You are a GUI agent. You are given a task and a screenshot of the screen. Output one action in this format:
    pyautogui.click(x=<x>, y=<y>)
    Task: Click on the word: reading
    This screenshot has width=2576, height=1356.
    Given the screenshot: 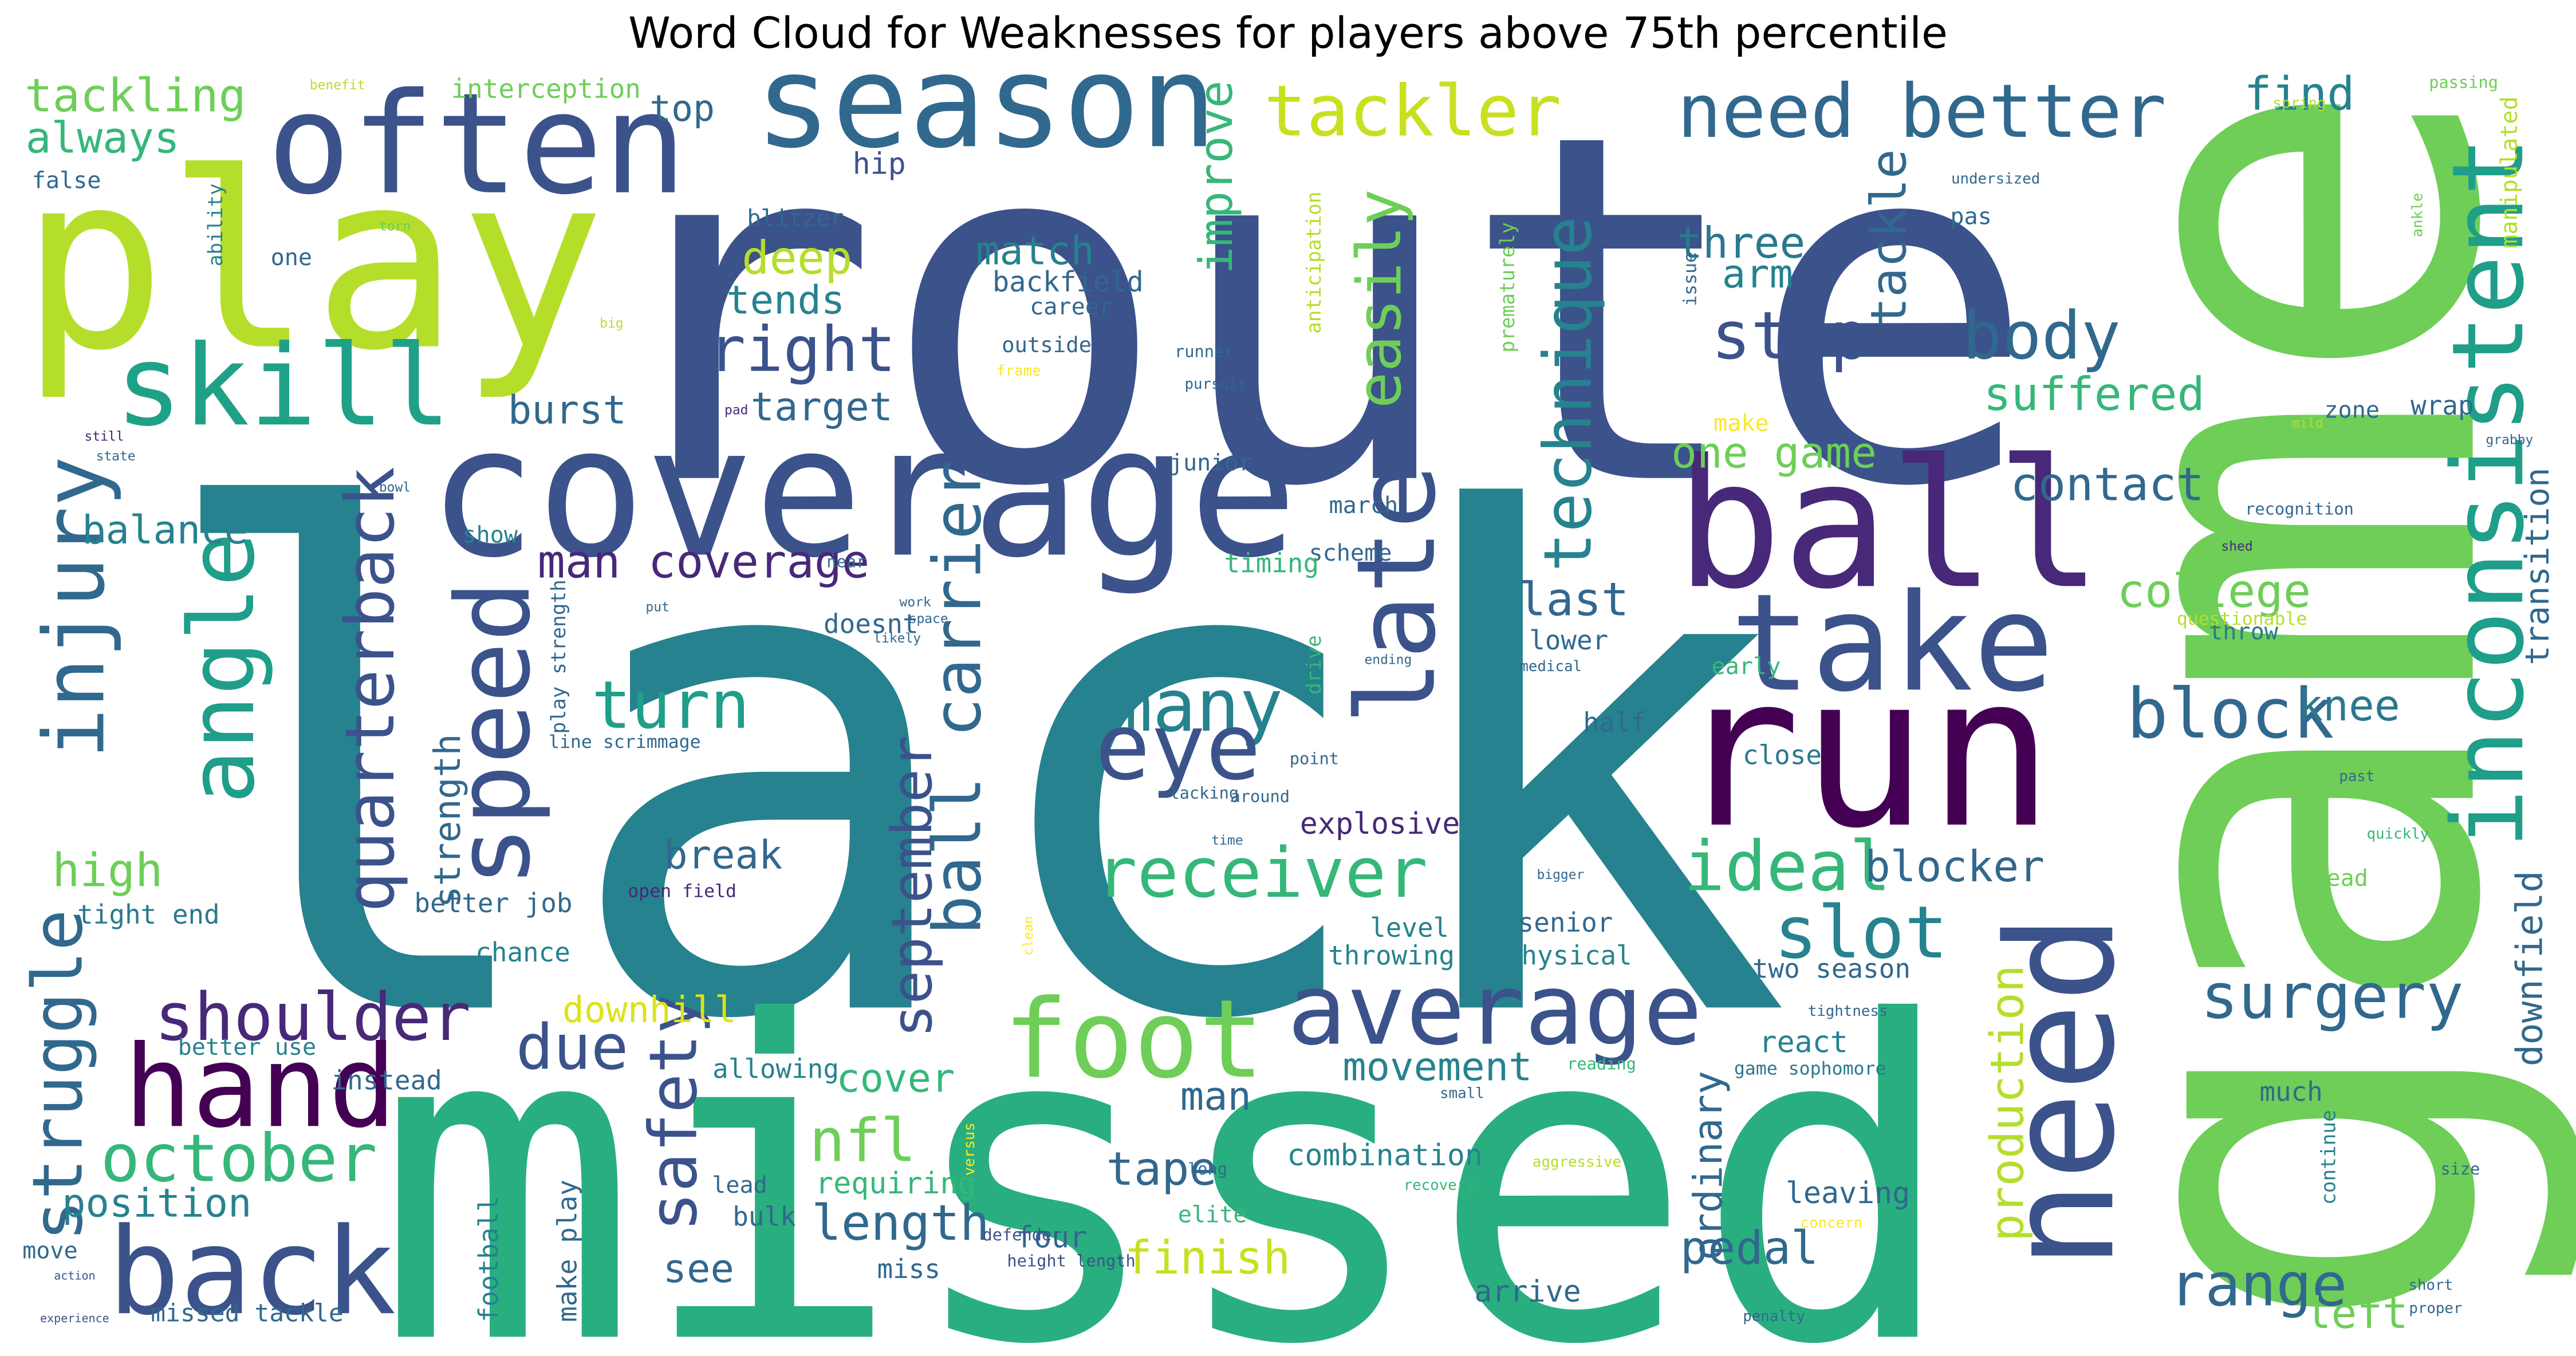 What is the action you would take?
    pyautogui.click(x=1602, y=1064)
    